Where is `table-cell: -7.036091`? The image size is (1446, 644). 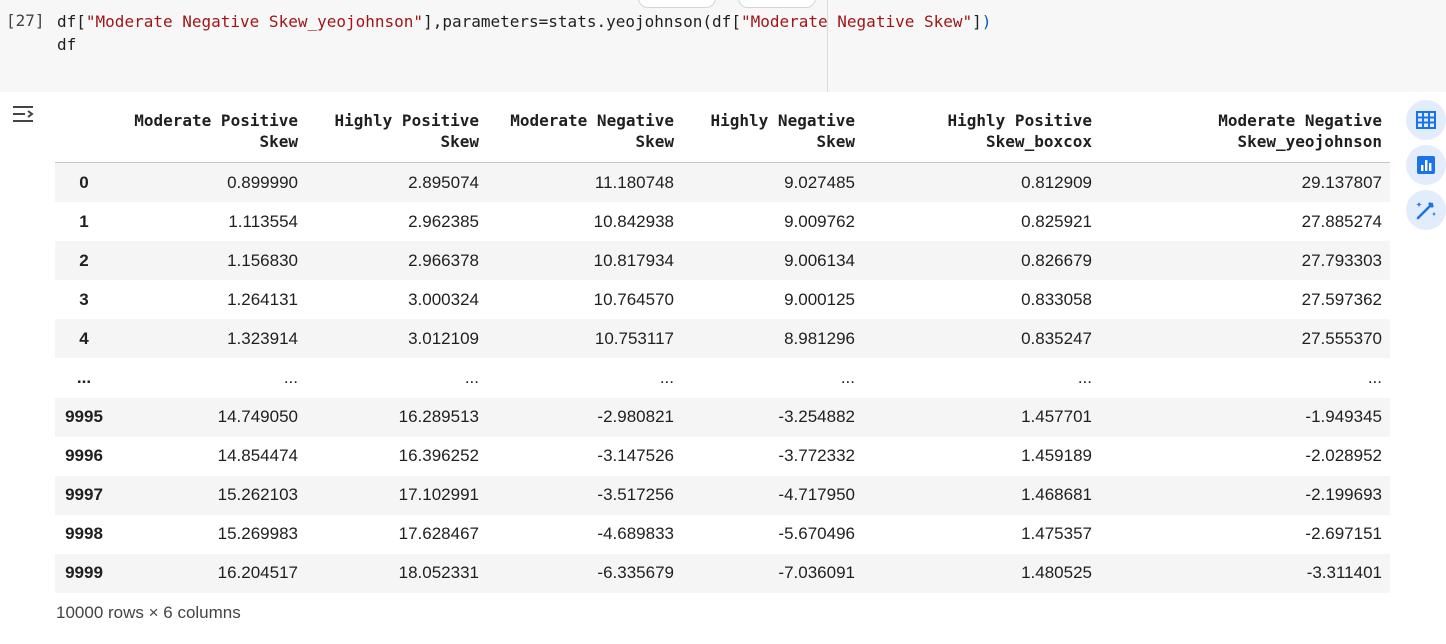
table-cell: -7.036091 is located at coordinates (816, 573).